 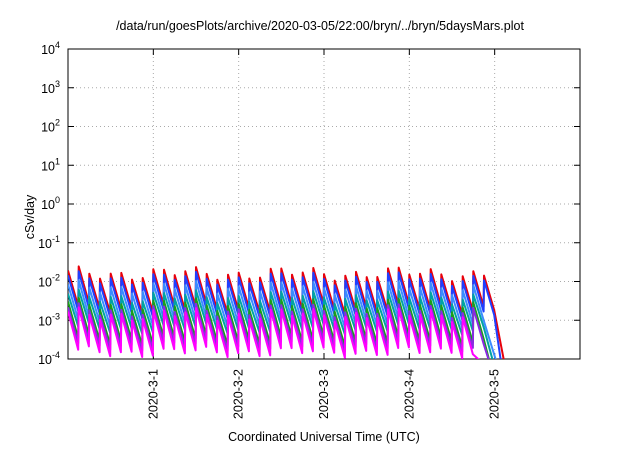 What do you see at coordinates (324, 437) in the screenshot?
I see `x-axis-label: Coordinated Universal Time (UTC)` at bounding box center [324, 437].